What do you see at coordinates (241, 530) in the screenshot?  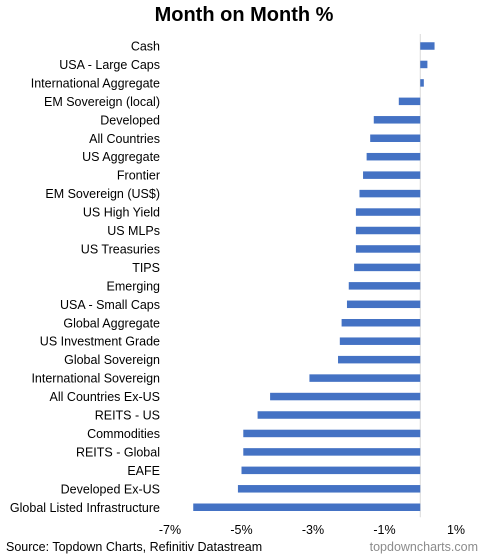 I see `x-tick-label: -5%` at bounding box center [241, 530].